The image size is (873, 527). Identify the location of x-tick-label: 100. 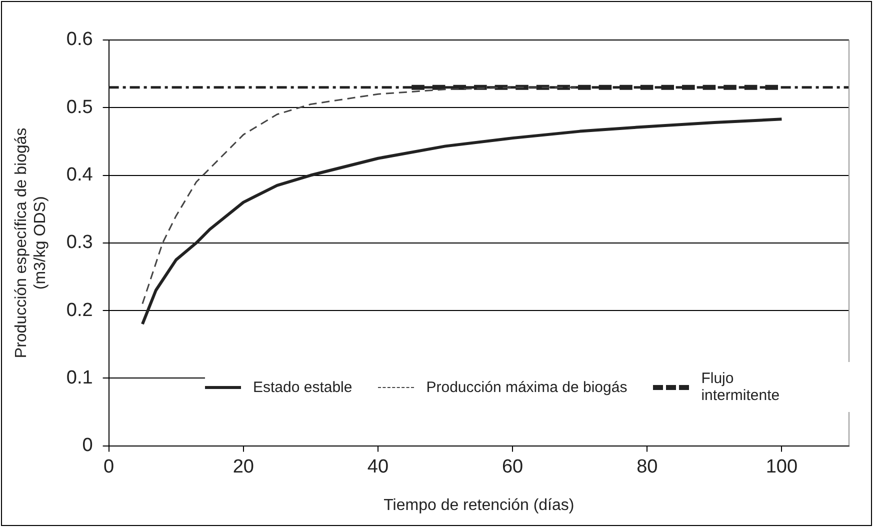
(782, 467).